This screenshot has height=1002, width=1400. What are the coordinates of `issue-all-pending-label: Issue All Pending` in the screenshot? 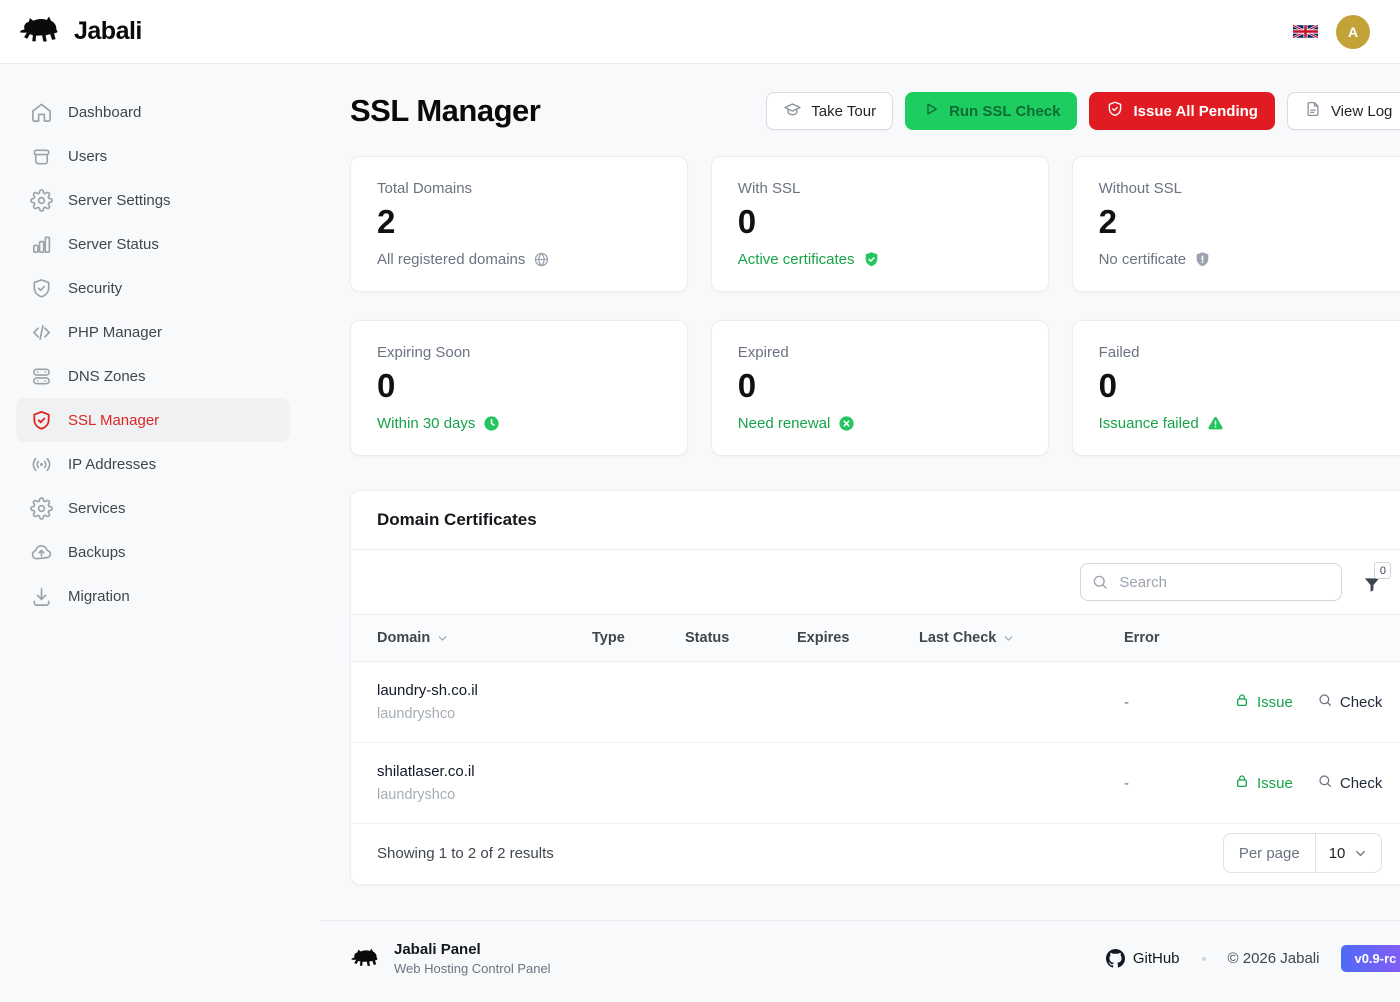 It's located at (1195, 111).